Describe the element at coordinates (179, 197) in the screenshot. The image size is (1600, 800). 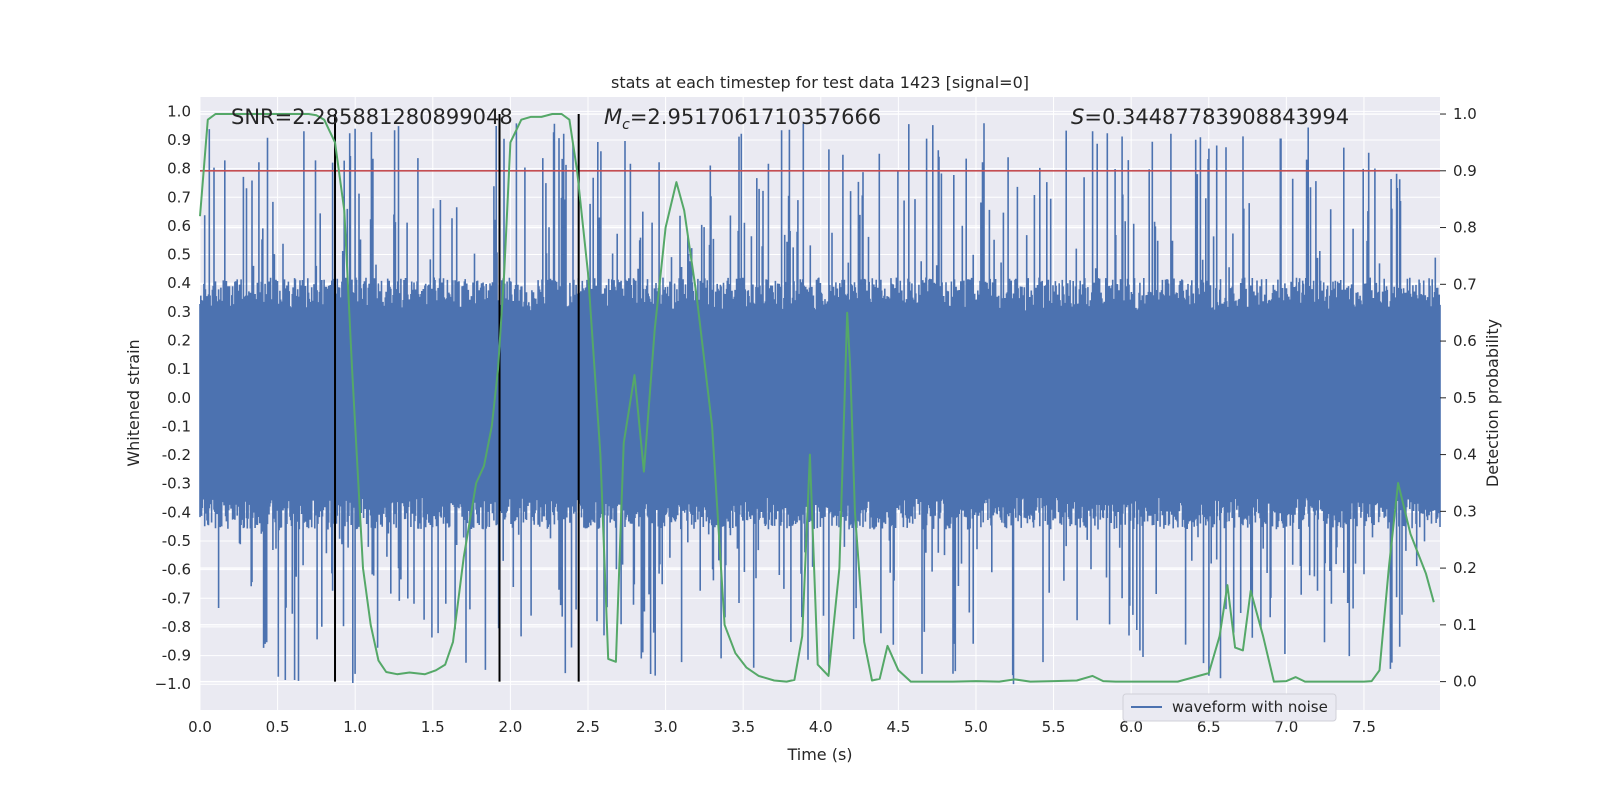
I see `y-tick-label-left: 0.7` at that location.